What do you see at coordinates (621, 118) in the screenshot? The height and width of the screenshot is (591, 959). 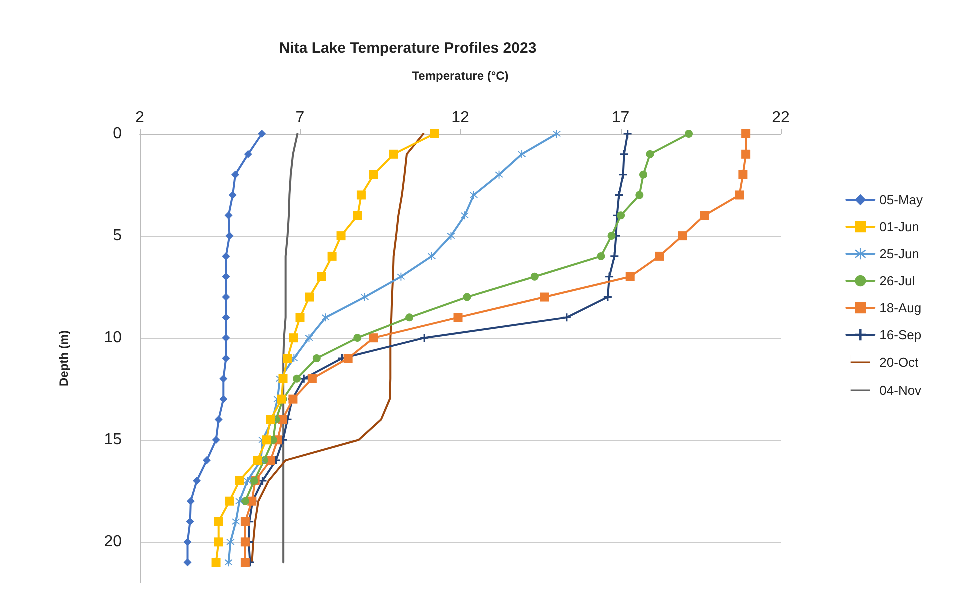 I see `x-tick-label: 17` at bounding box center [621, 118].